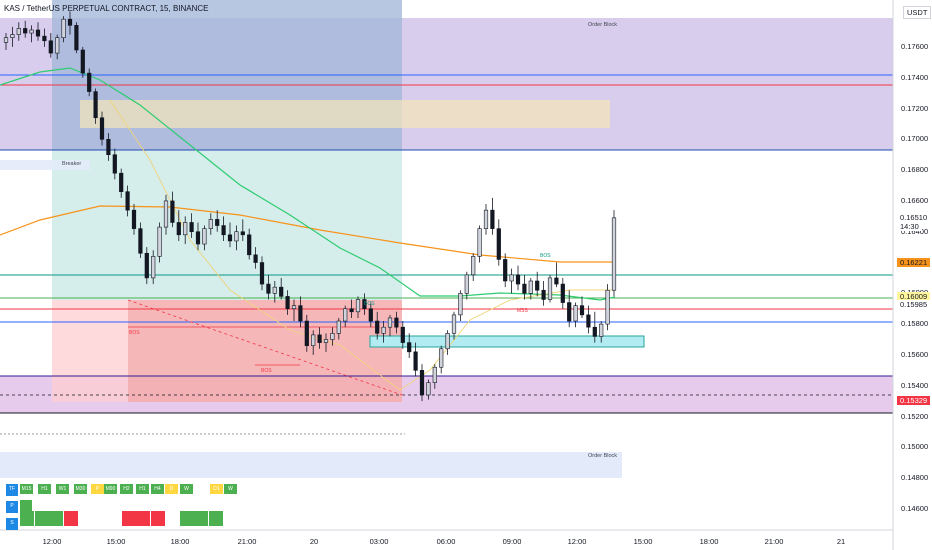  Describe the element at coordinates (266, 371) in the screenshot. I see `bos-label-2: BOS` at that location.